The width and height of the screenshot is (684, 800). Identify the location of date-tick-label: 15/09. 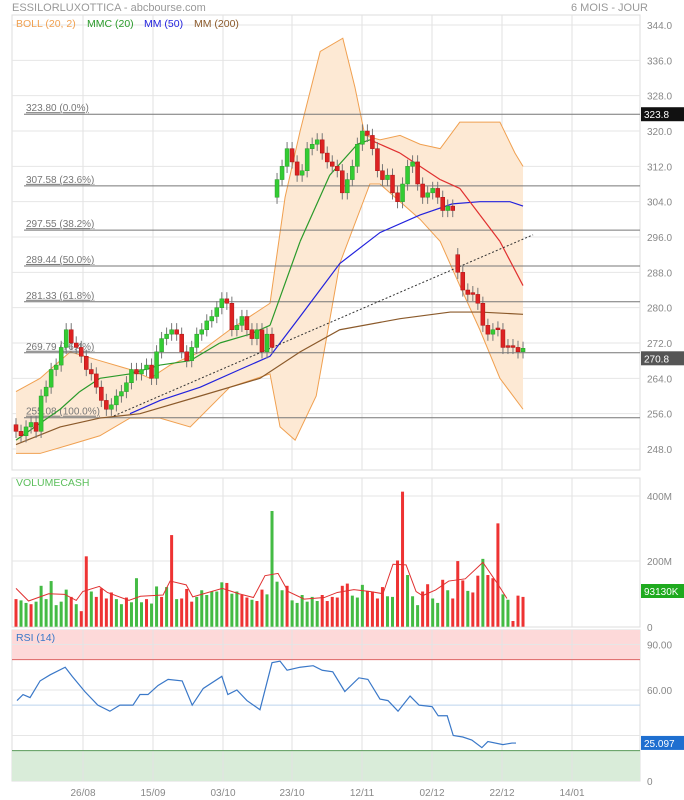
(152, 793).